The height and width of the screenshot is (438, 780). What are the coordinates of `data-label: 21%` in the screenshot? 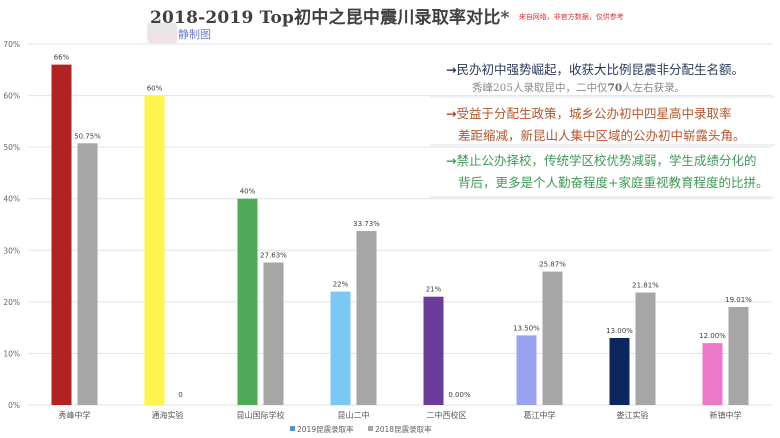 It's located at (434, 290).